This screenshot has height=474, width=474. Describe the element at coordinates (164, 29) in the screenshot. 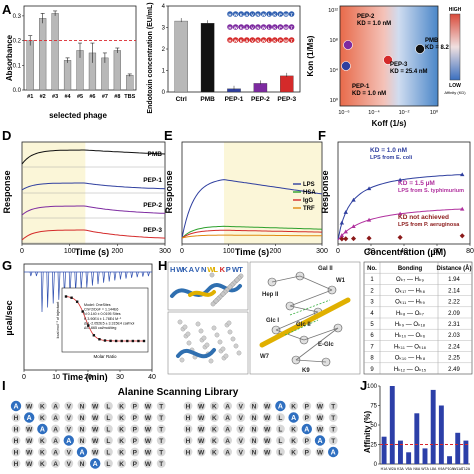

I see `b-y-tick-label: 3` at that location.